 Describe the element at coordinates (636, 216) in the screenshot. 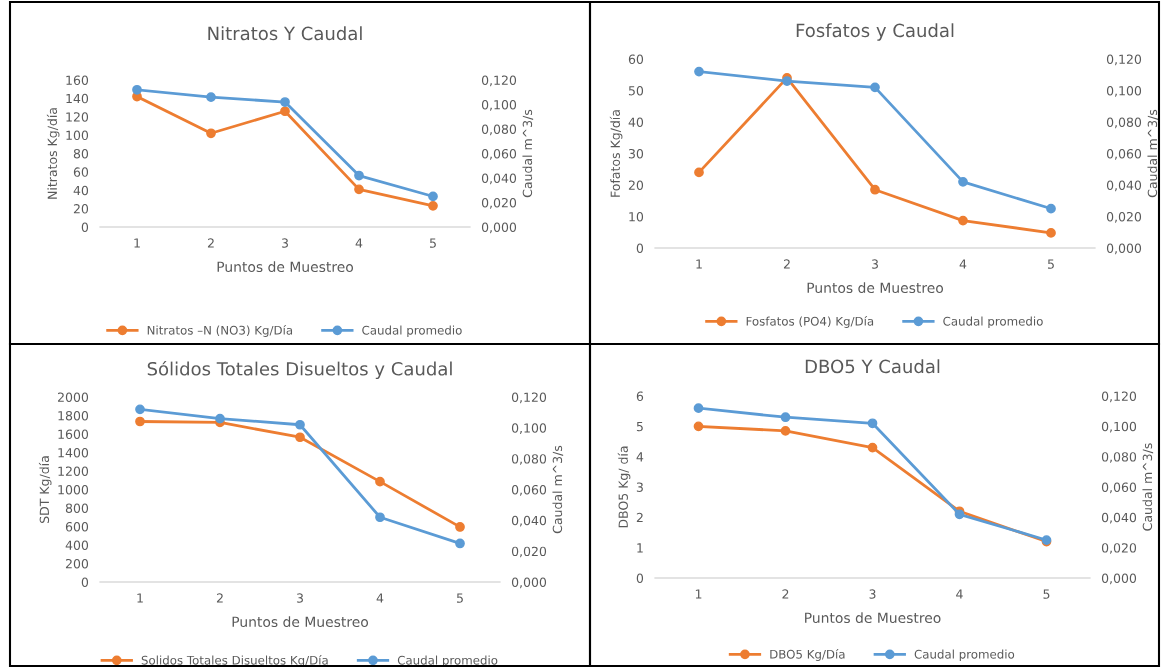

I see `y-tick-label: 10` at that location.